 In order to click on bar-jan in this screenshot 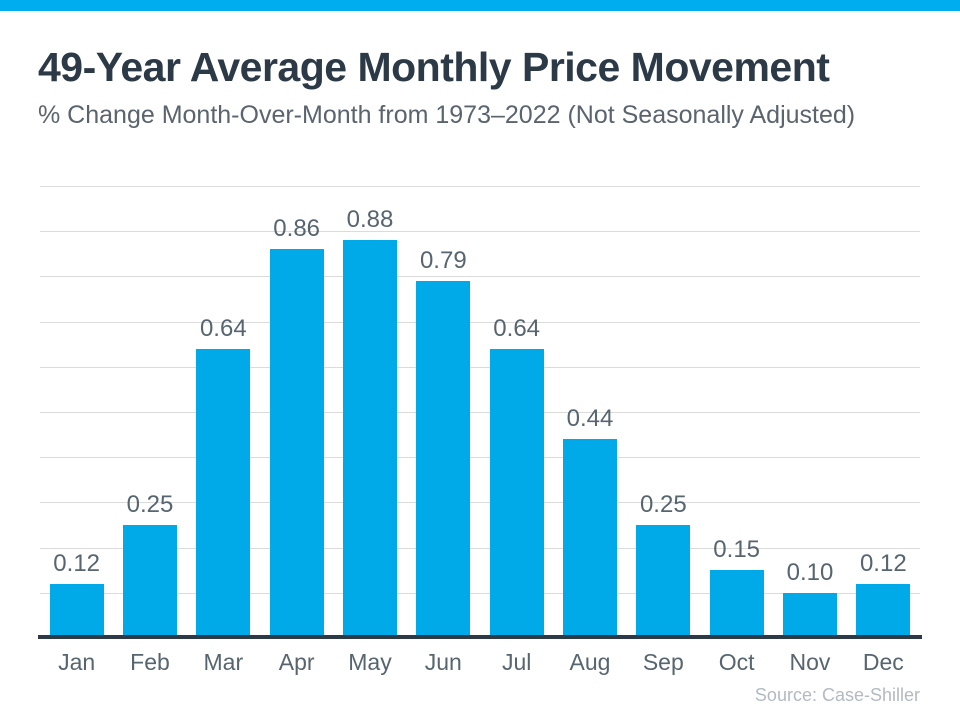, I will do `click(76, 610)`.